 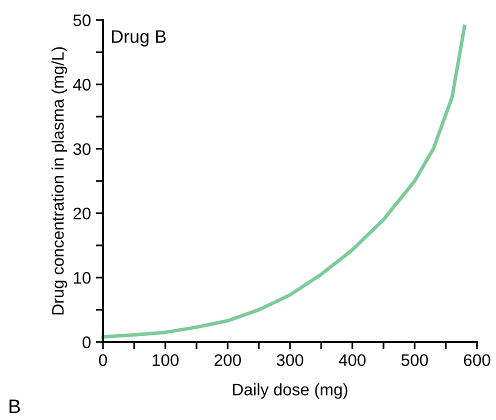 What do you see at coordinates (86, 342) in the screenshot?
I see `y-tick-label: 0` at bounding box center [86, 342].